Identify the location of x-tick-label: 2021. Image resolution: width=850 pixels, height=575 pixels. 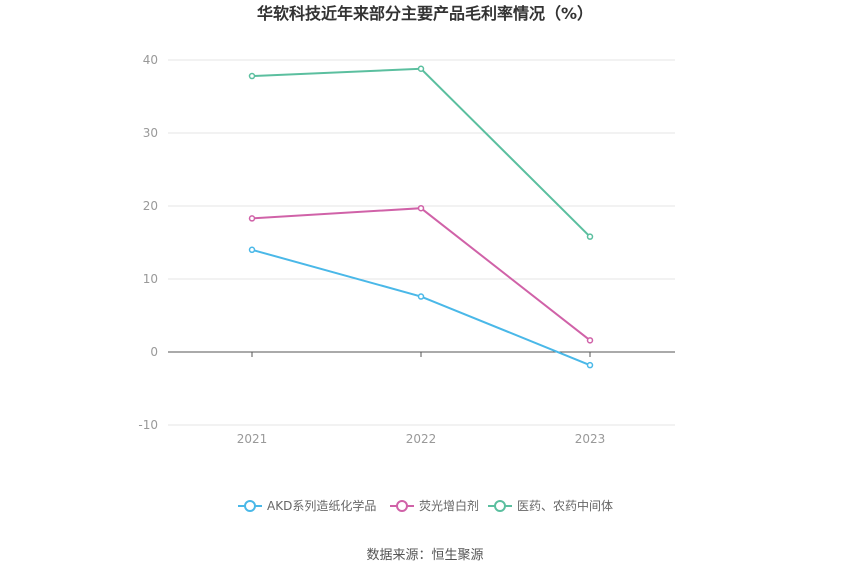
(252, 439).